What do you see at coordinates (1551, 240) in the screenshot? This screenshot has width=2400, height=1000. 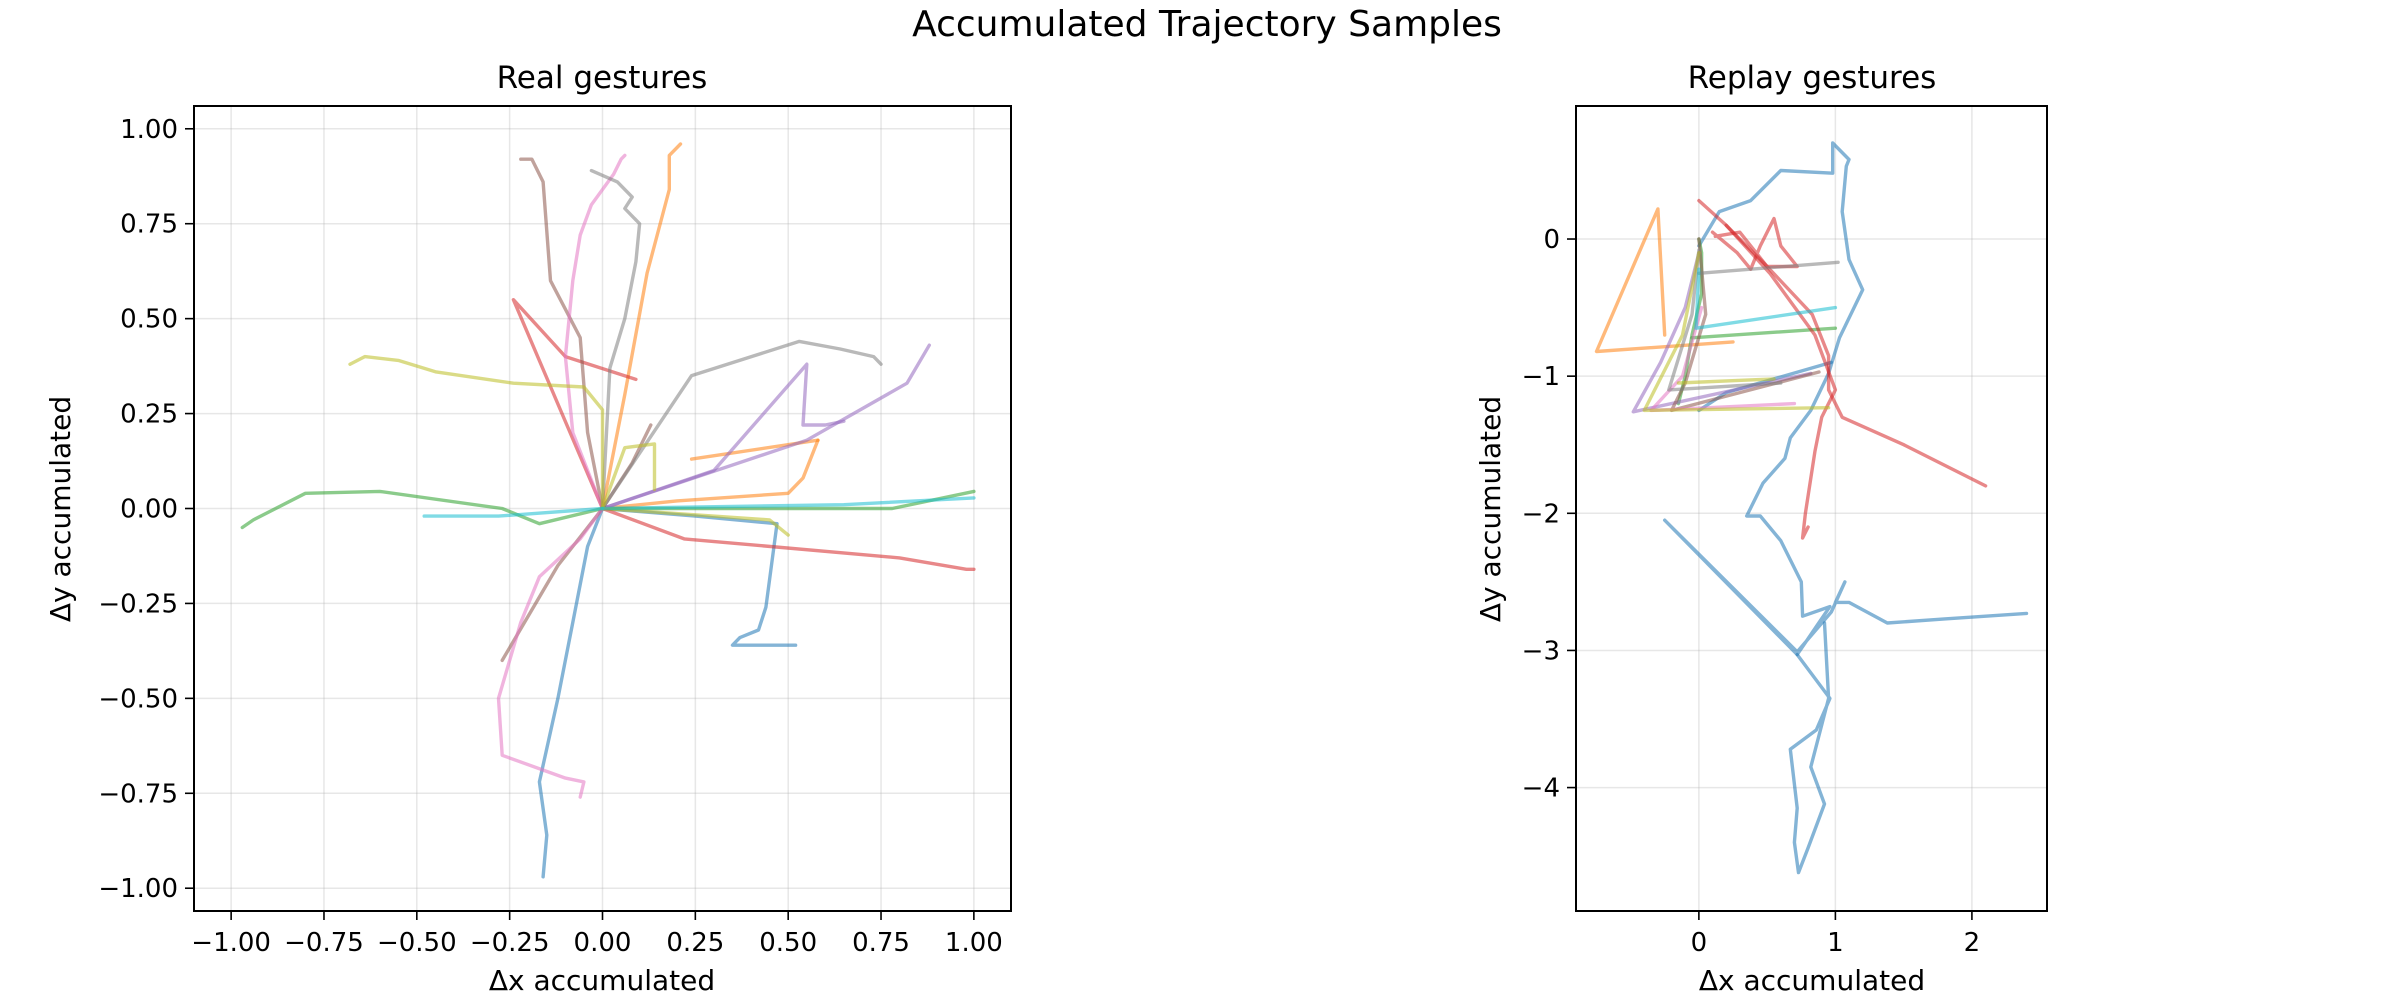 I see `replay-gestures-ytick-label: 0` at bounding box center [1551, 240].